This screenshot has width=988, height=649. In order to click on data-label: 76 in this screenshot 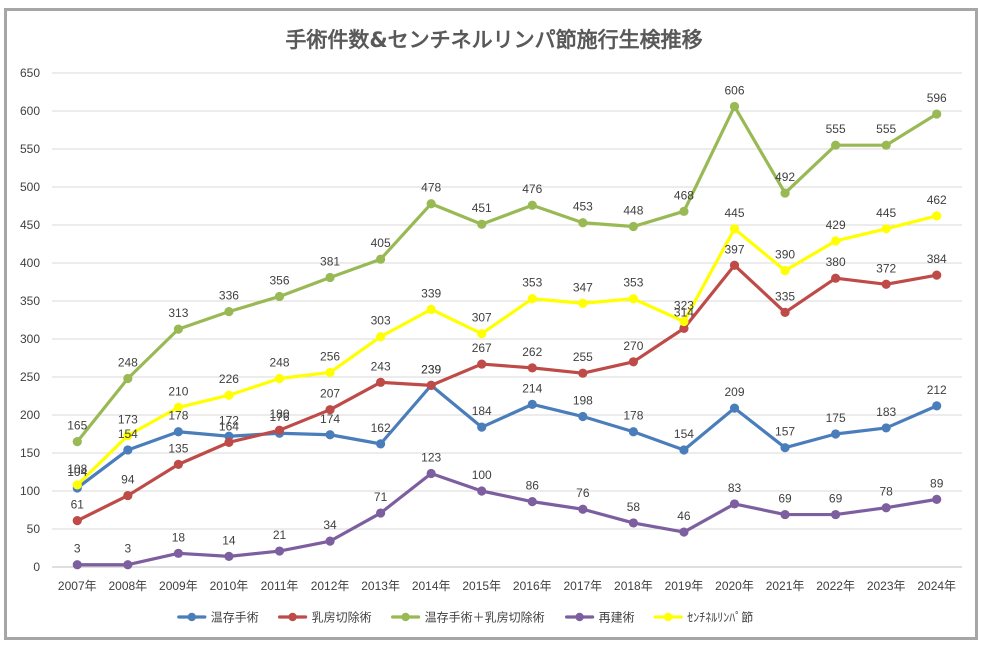, I will do `click(583, 493)`.